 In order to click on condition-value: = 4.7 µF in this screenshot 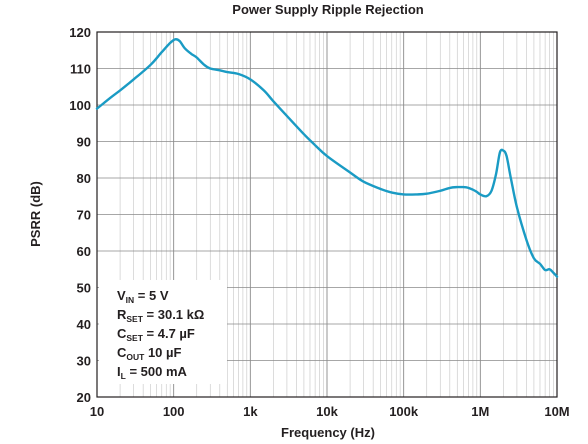, I will do `click(169, 333)`.